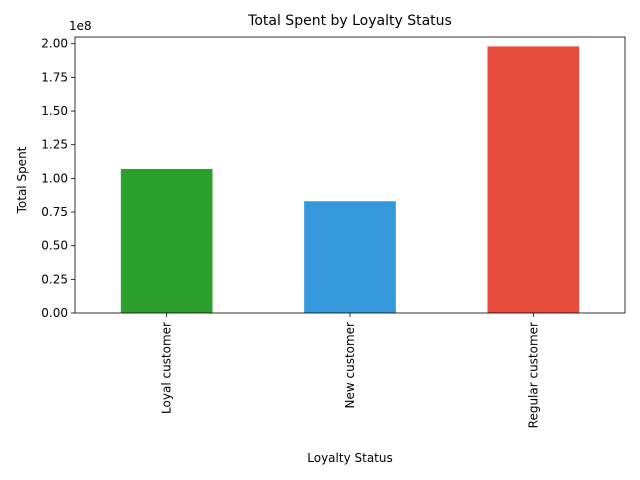  Describe the element at coordinates (533, 375) in the screenshot. I see `x-tick-label: Regular customer` at that location.